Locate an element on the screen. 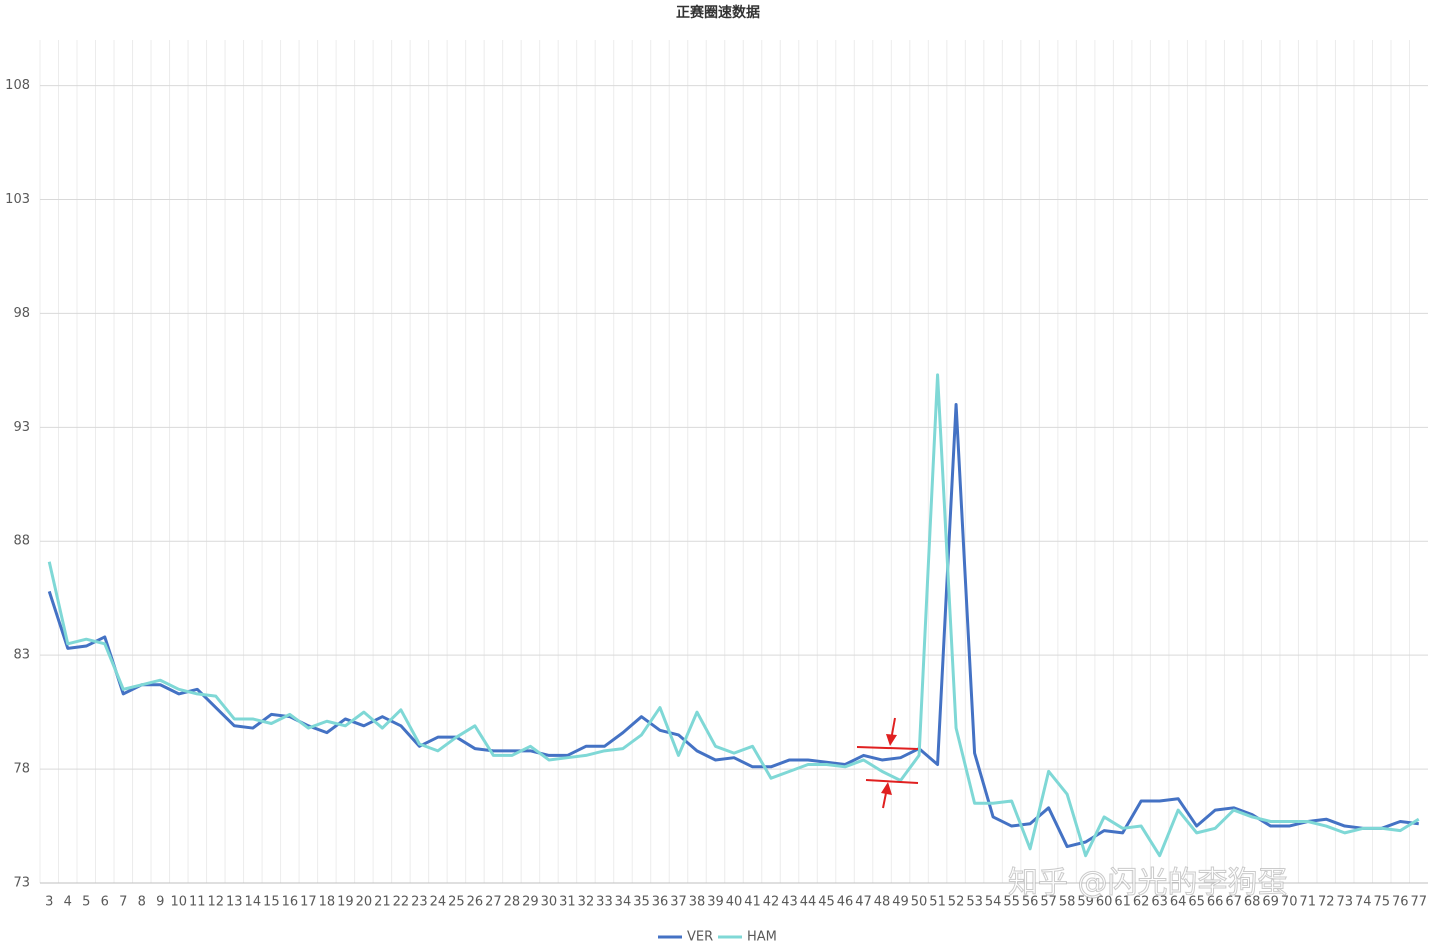 The width and height of the screenshot is (1434, 952). x-tick-label: 12 is located at coordinates (216, 902).